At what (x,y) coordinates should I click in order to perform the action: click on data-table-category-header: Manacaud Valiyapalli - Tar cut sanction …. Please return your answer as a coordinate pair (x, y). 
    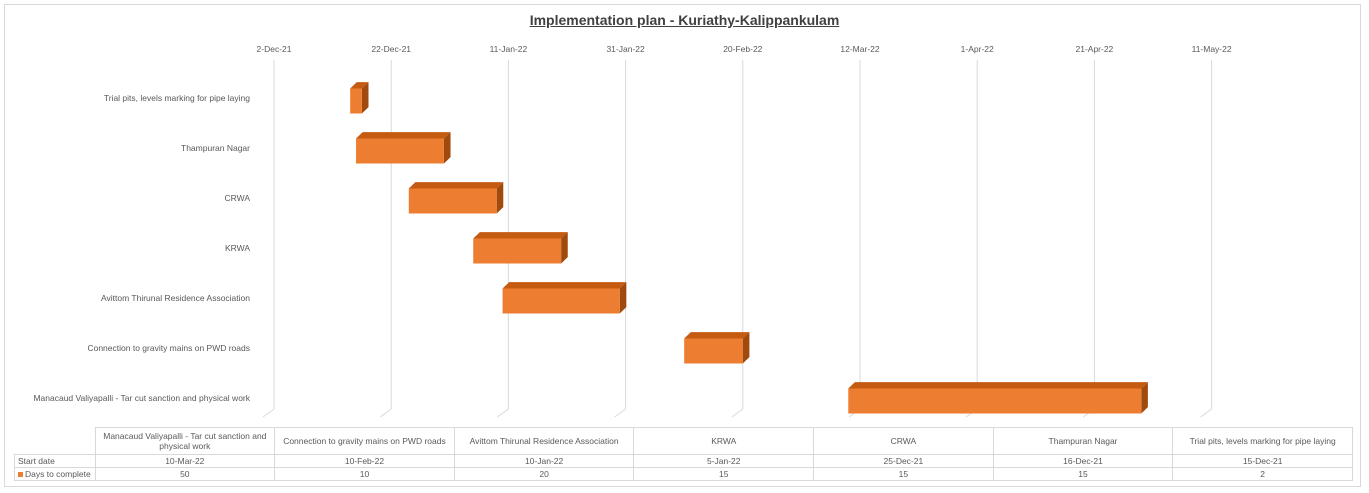
    Looking at the image, I should click on (185, 441).